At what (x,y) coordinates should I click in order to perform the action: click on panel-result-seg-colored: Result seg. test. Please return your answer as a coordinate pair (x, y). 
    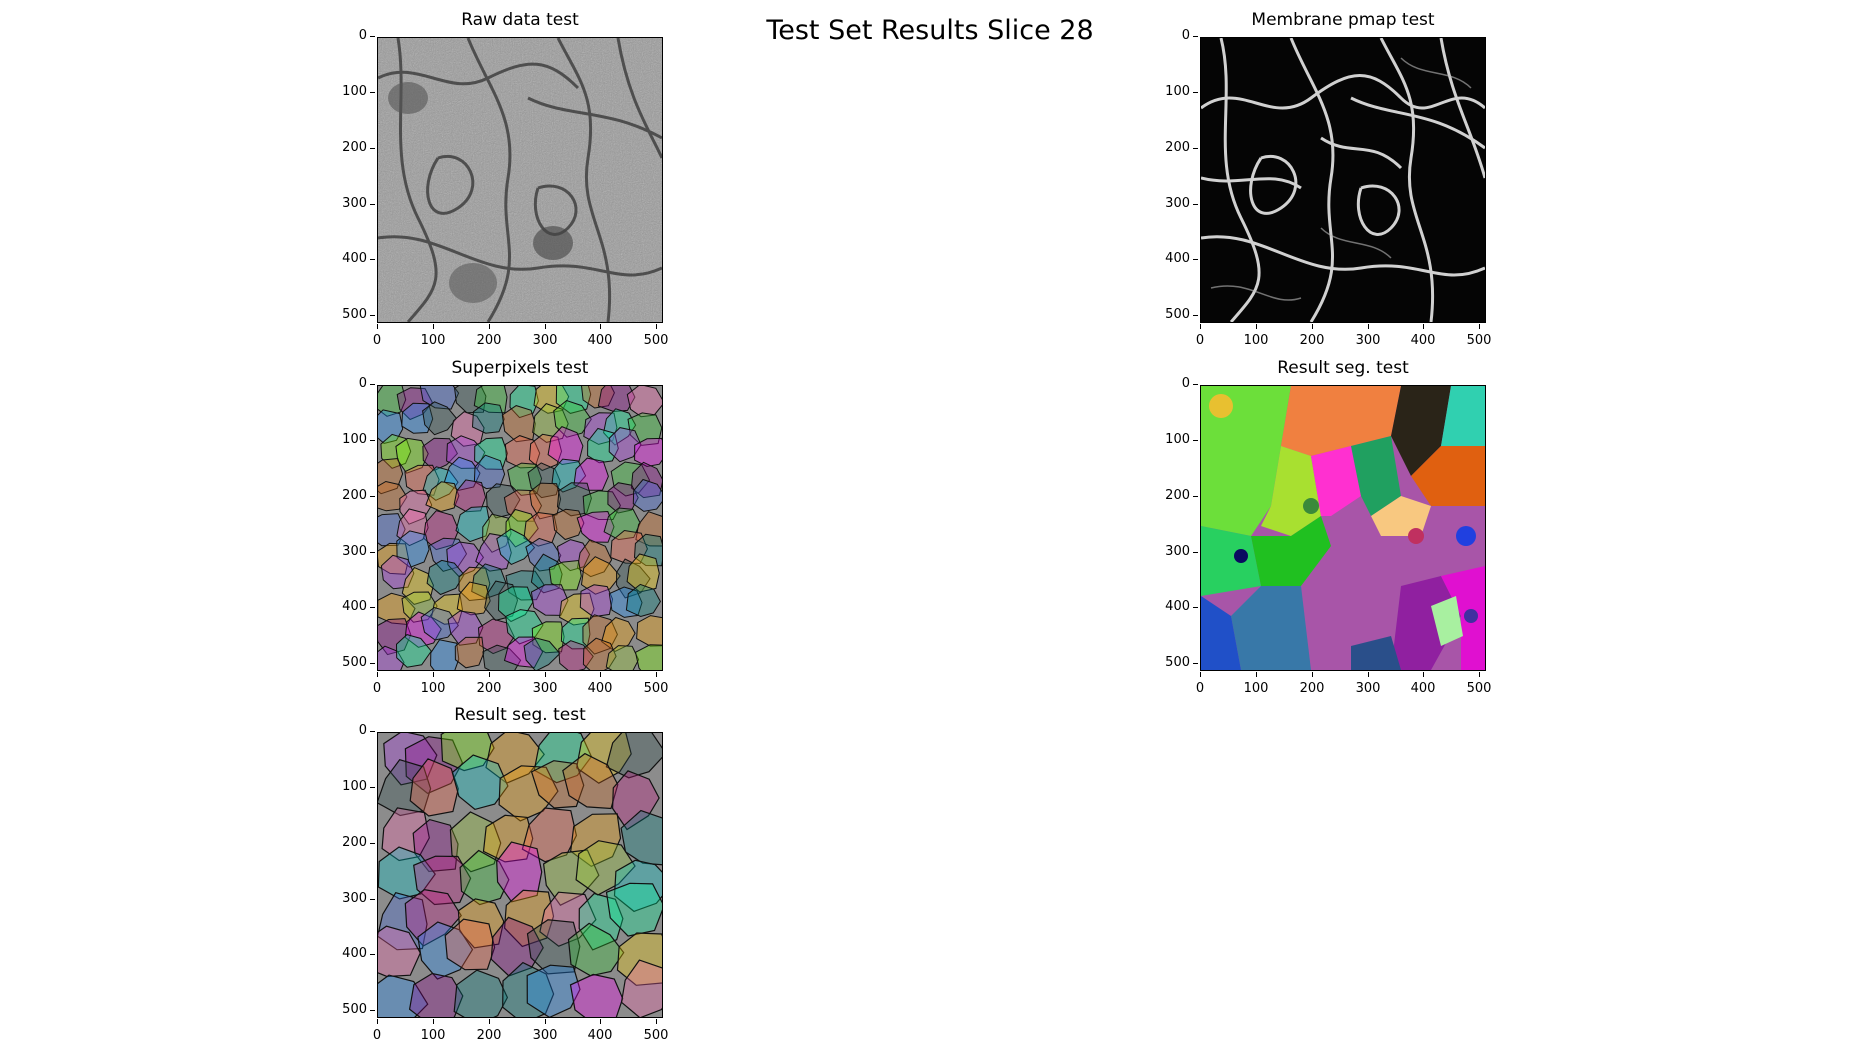
    Looking at the image, I should click on (1328, 527).